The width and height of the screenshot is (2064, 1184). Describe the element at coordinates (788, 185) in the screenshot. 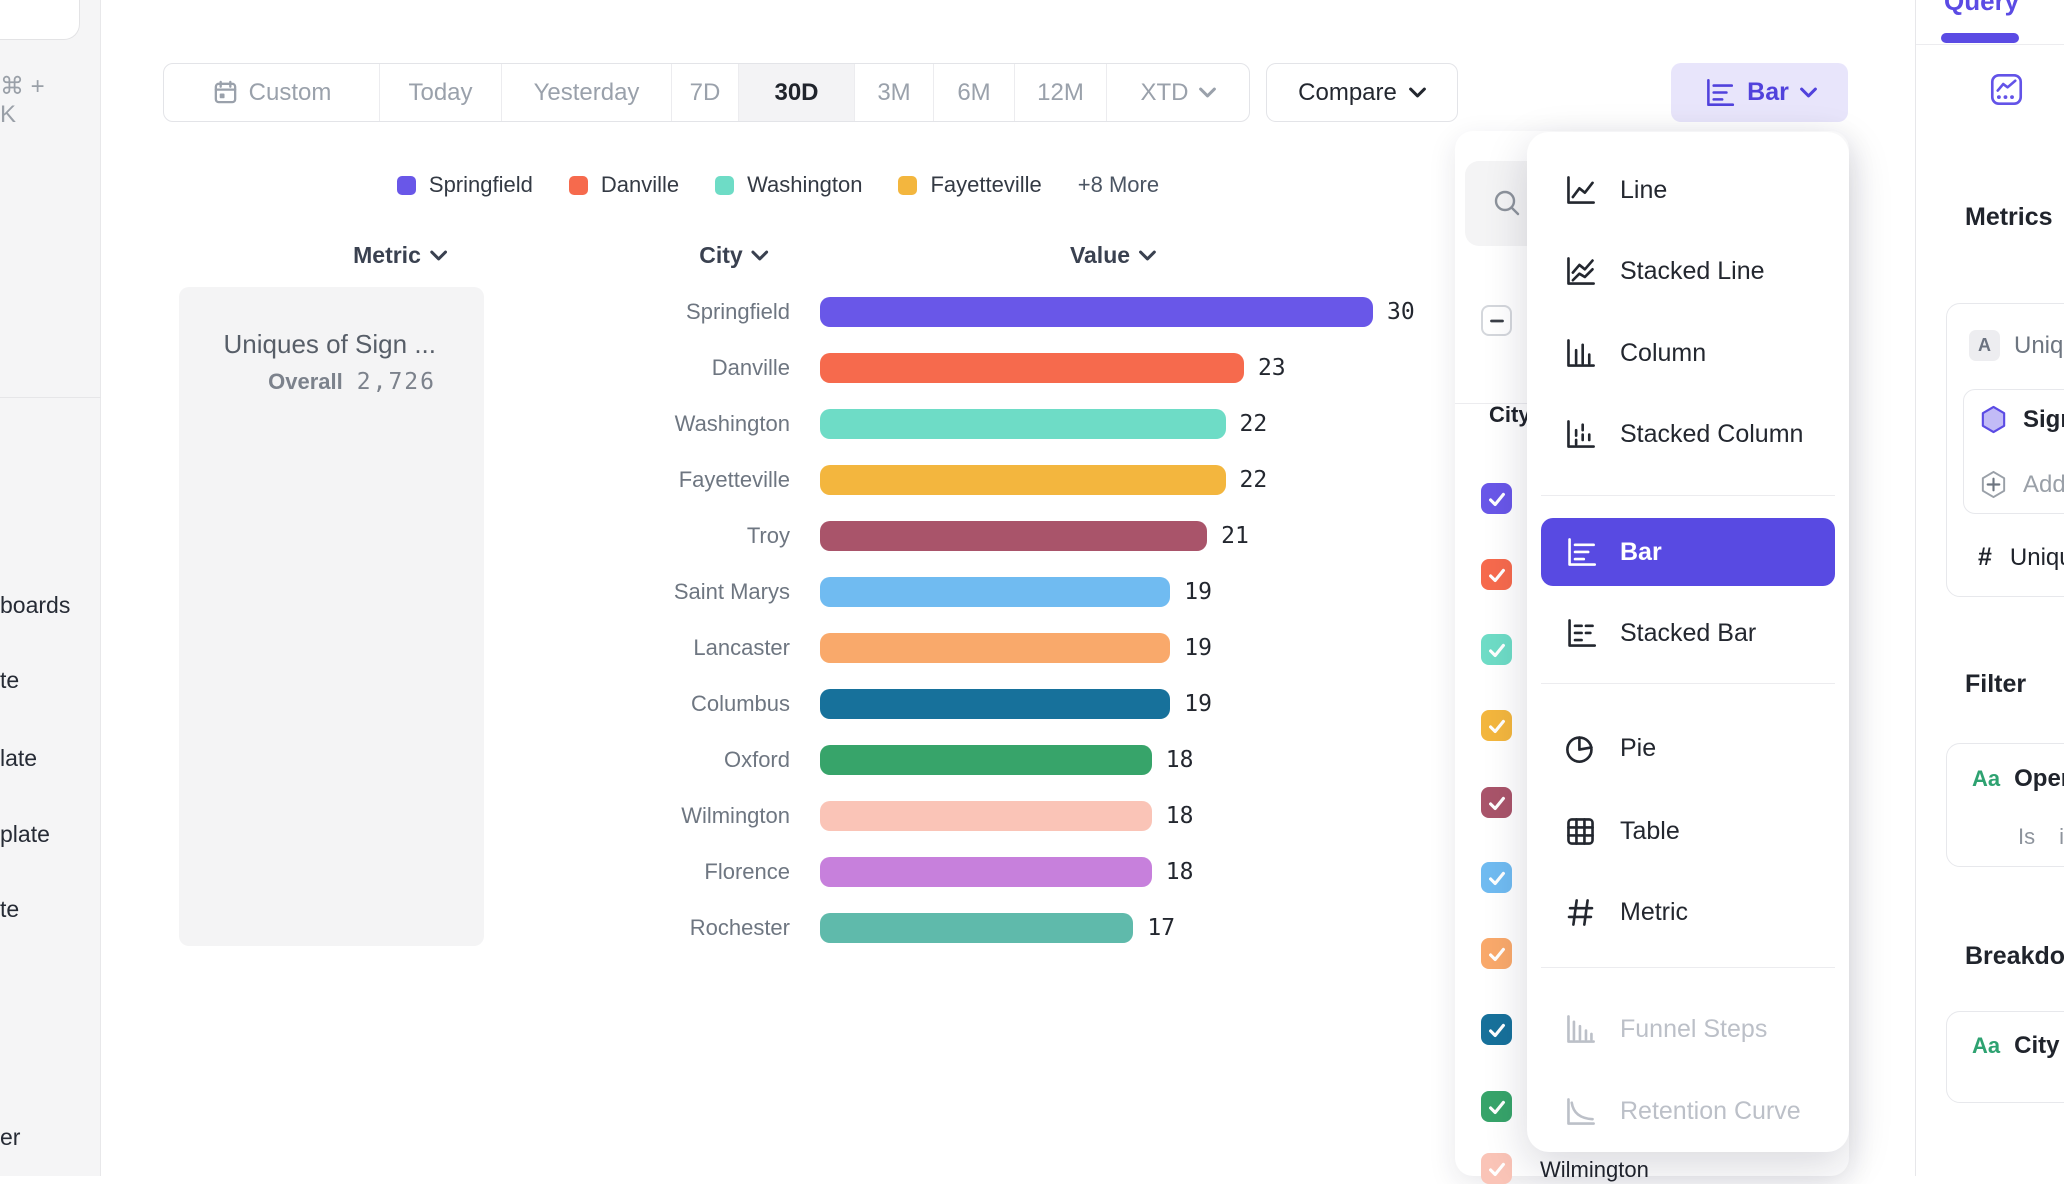

I see `legend-item: Washington` at that location.